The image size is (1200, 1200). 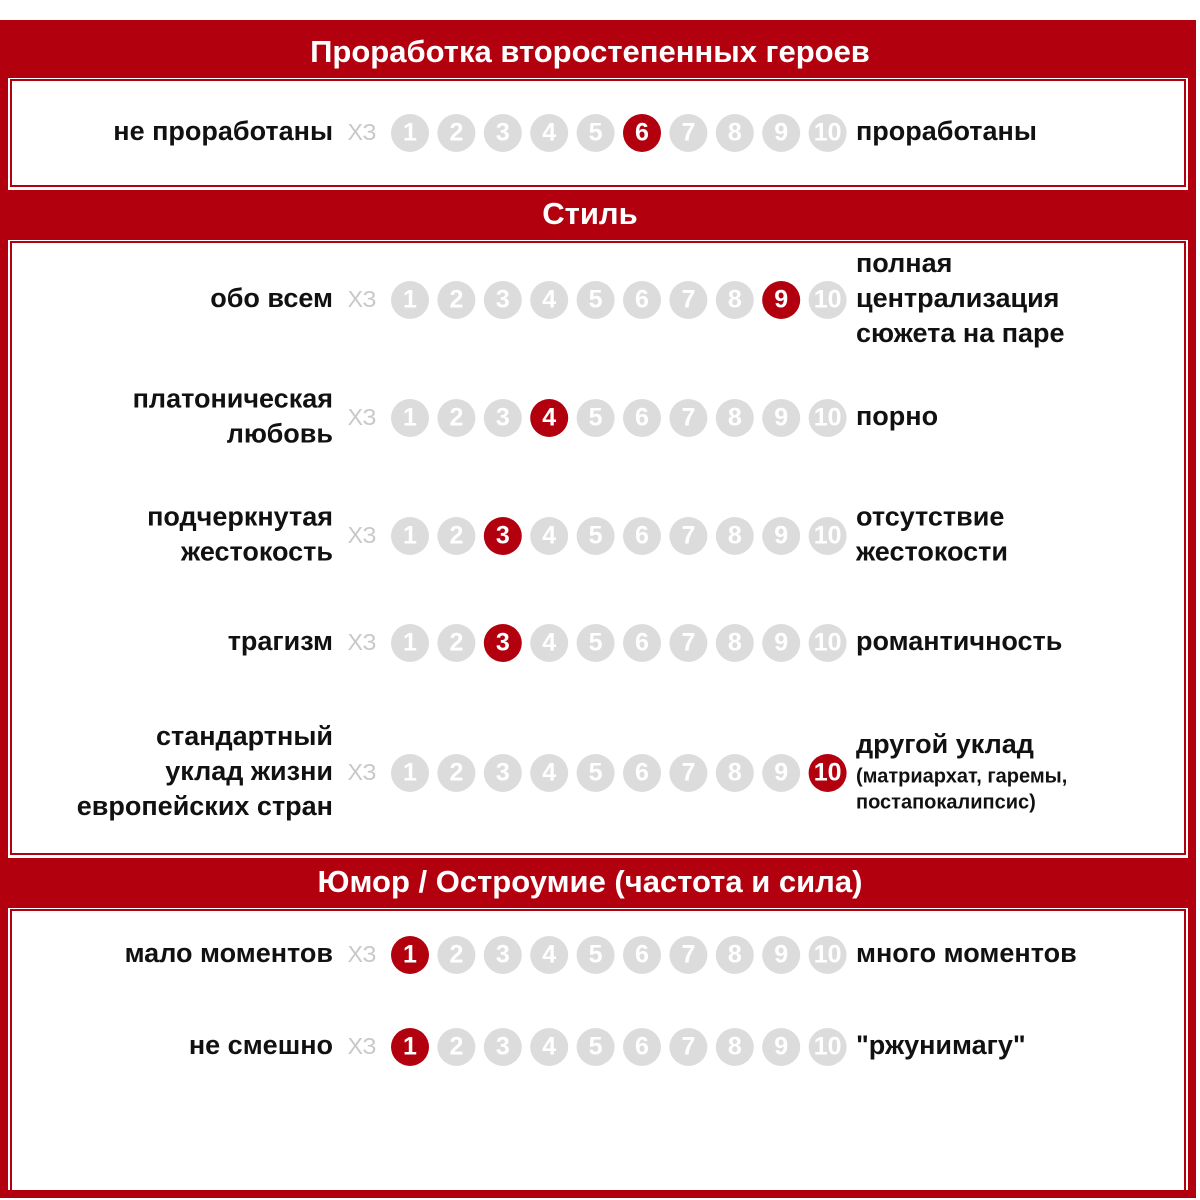 I want to click on right-label: централизация, so click(x=957, y=298).